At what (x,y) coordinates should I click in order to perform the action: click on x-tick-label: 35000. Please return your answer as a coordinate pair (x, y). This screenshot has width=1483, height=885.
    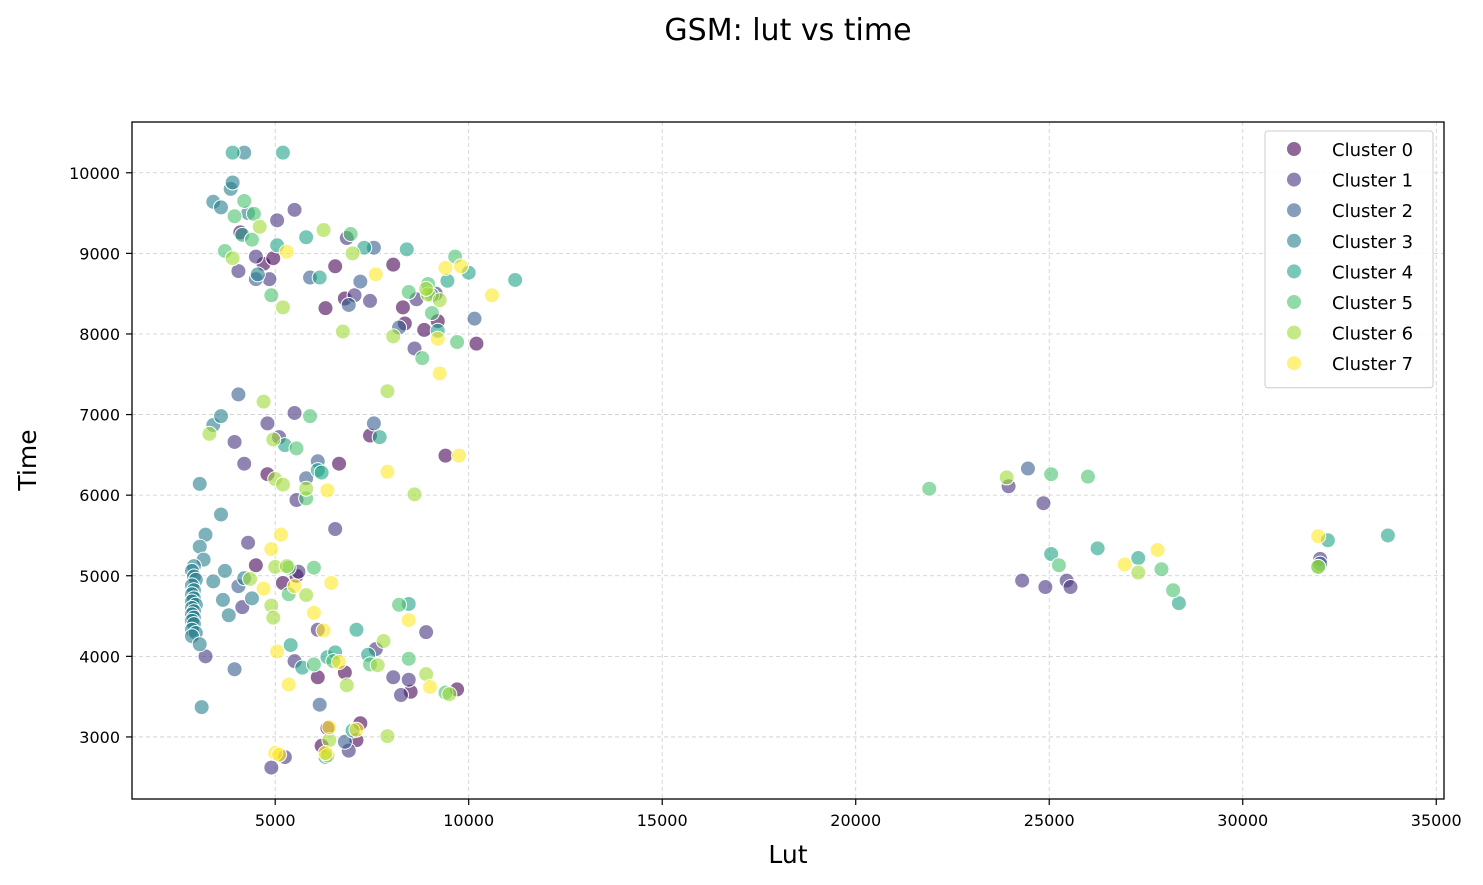
    Looking at the image, I should click on (1436, 820).